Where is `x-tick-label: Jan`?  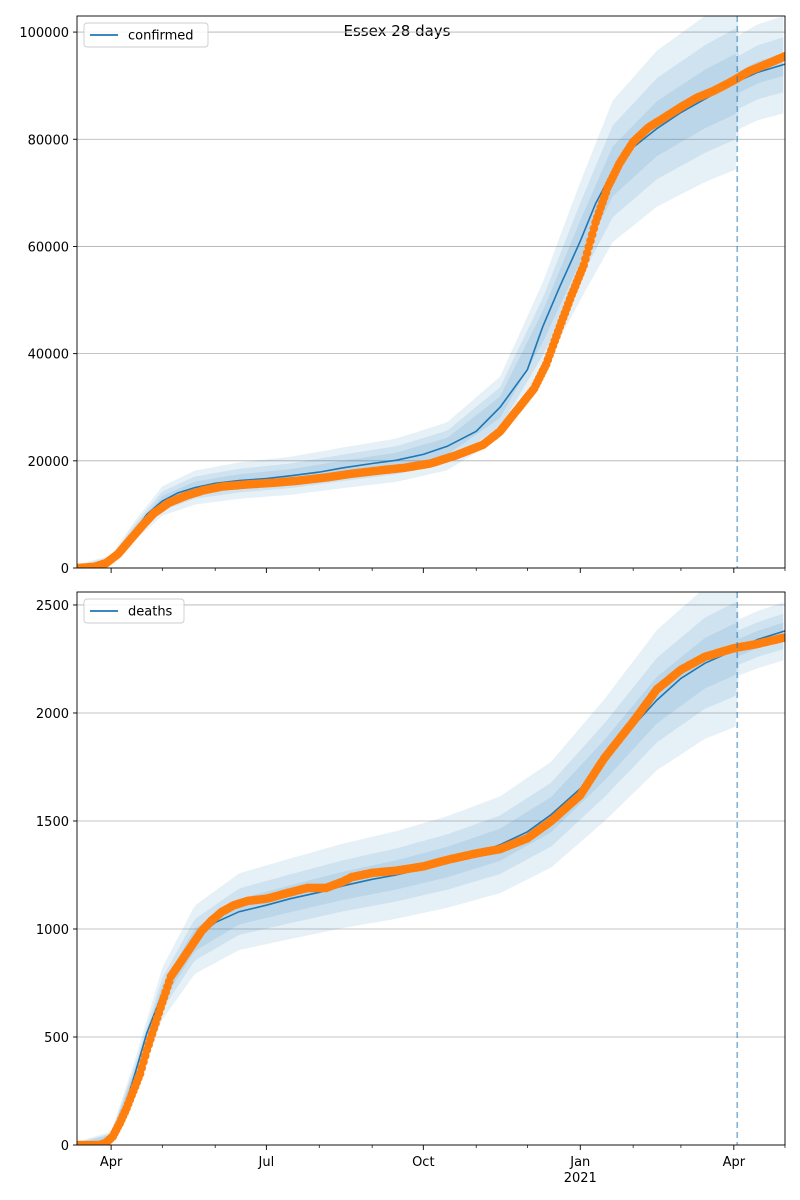
x-tick-label: Jan is located at coordinates (579, 1162).